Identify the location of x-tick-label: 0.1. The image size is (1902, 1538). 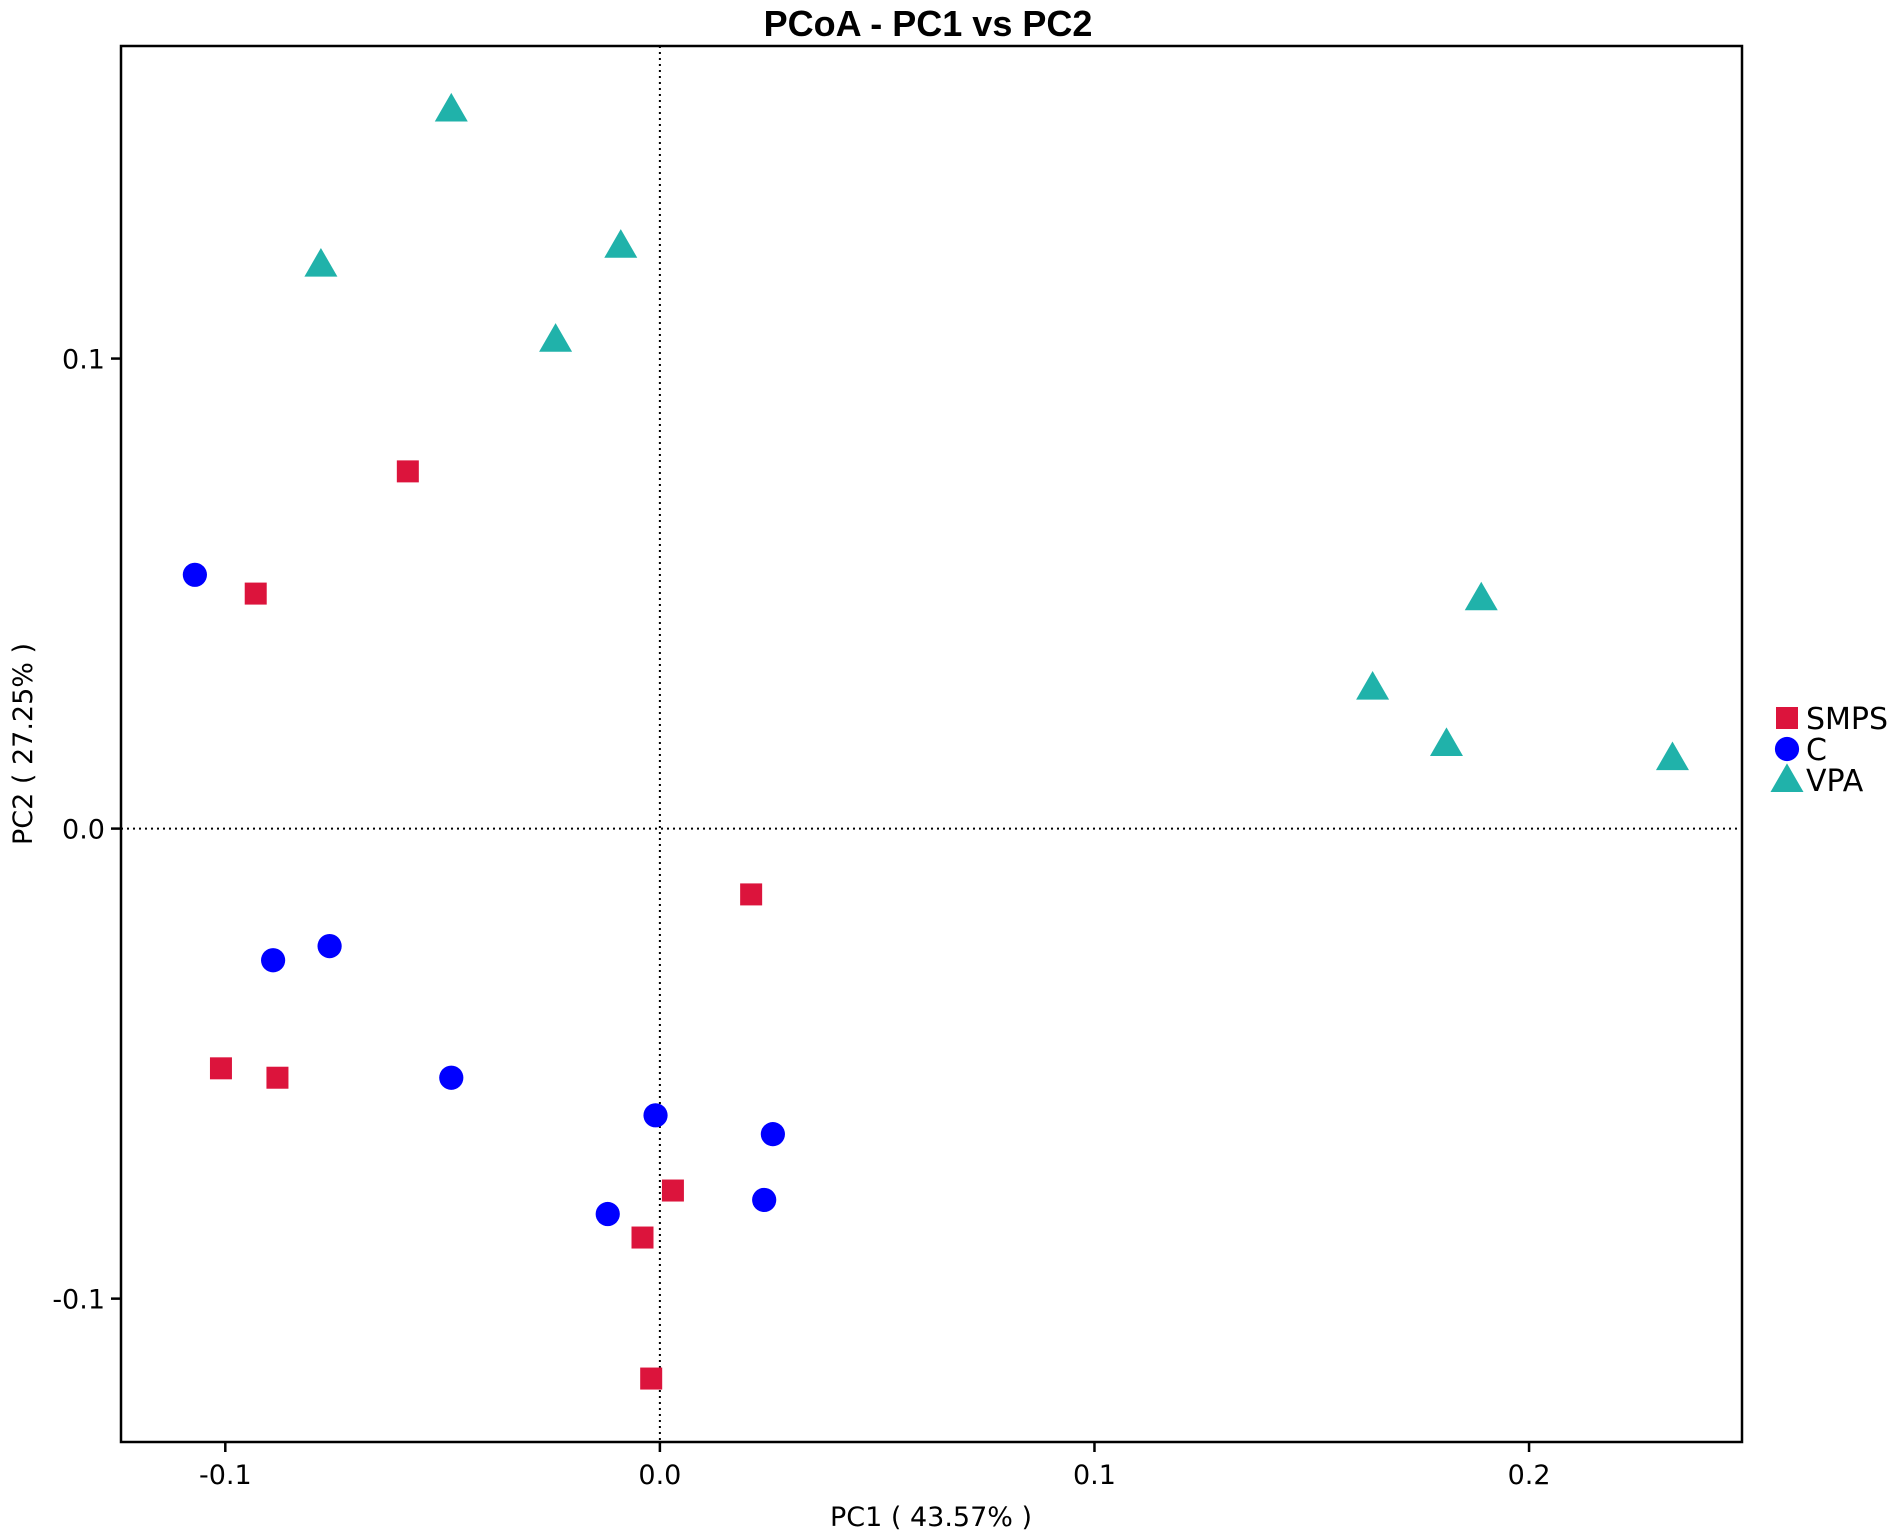
(1094, 1475).